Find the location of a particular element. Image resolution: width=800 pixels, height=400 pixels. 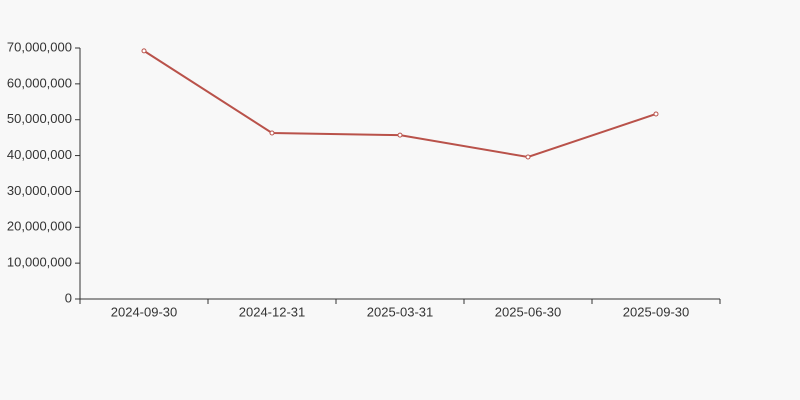

y-tick-label: 0 is located at coordinates (68, 297).